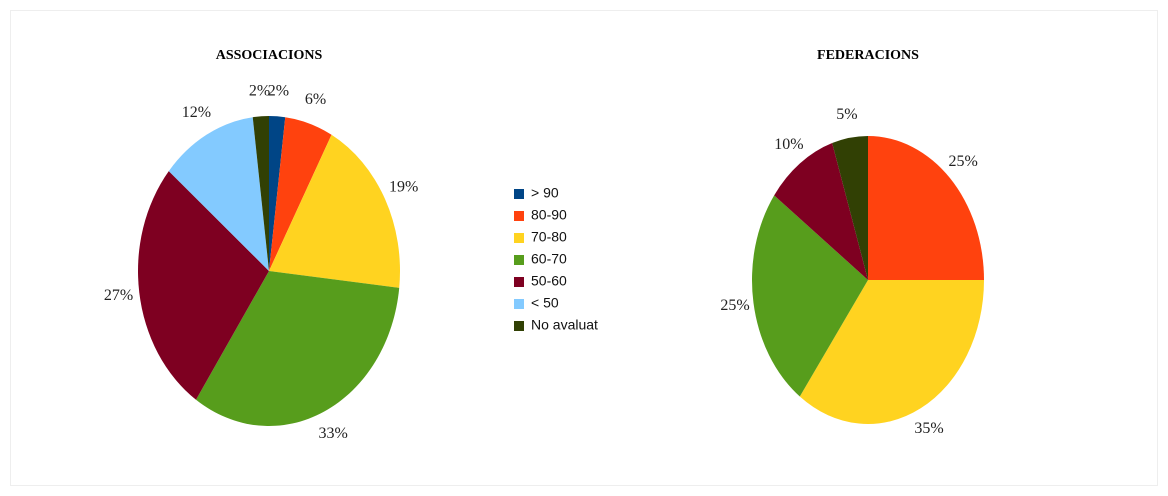  What do you see at coordinates (549, 237) in the screenshot?
I see `legend-label: 70-80` at bounding box center [549, 237].